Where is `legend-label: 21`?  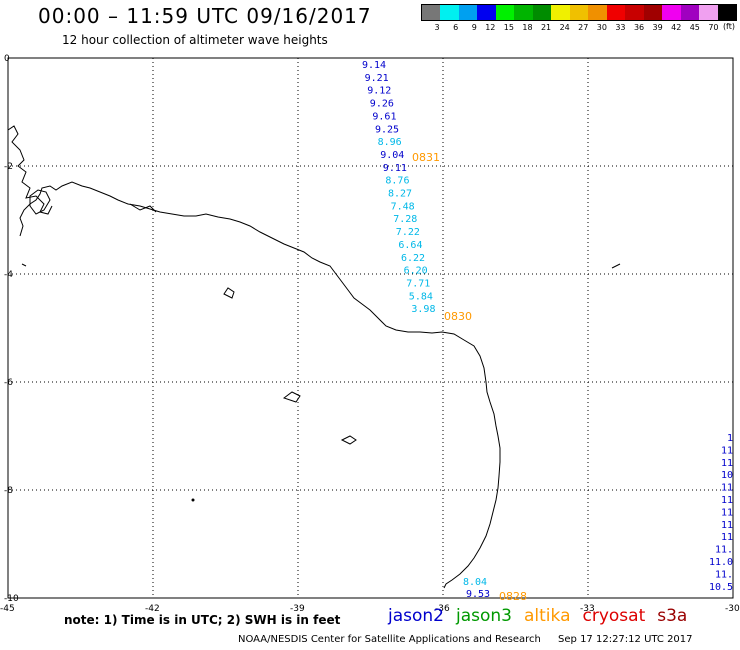 legend-label: 21 is located at coordinates (546, 27).